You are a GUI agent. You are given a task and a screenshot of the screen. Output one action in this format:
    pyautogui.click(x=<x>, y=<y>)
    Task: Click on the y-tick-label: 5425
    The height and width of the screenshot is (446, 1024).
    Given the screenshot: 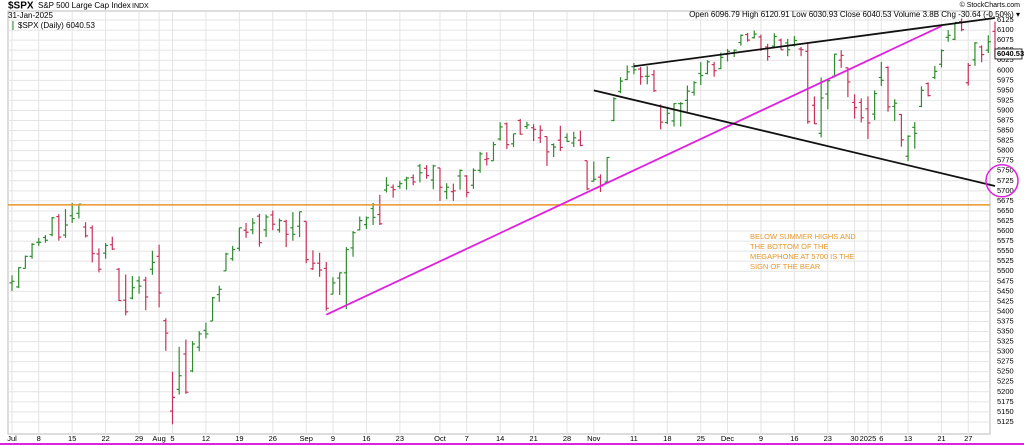 What is the action you would take?
    pyautogui.click(x=1005, y=300)
    